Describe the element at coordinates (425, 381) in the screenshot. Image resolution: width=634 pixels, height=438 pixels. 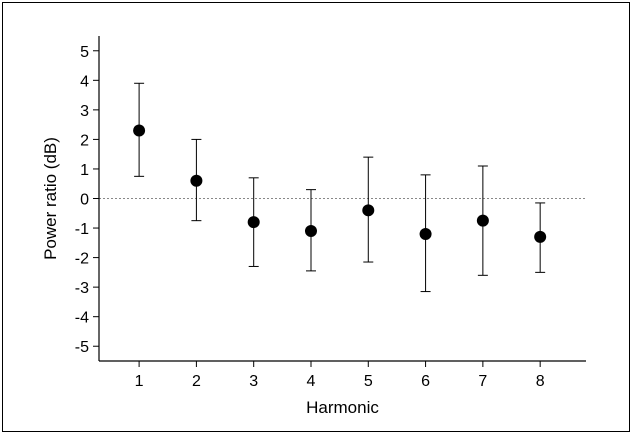
I see `x-tick-label: 6` at that location.